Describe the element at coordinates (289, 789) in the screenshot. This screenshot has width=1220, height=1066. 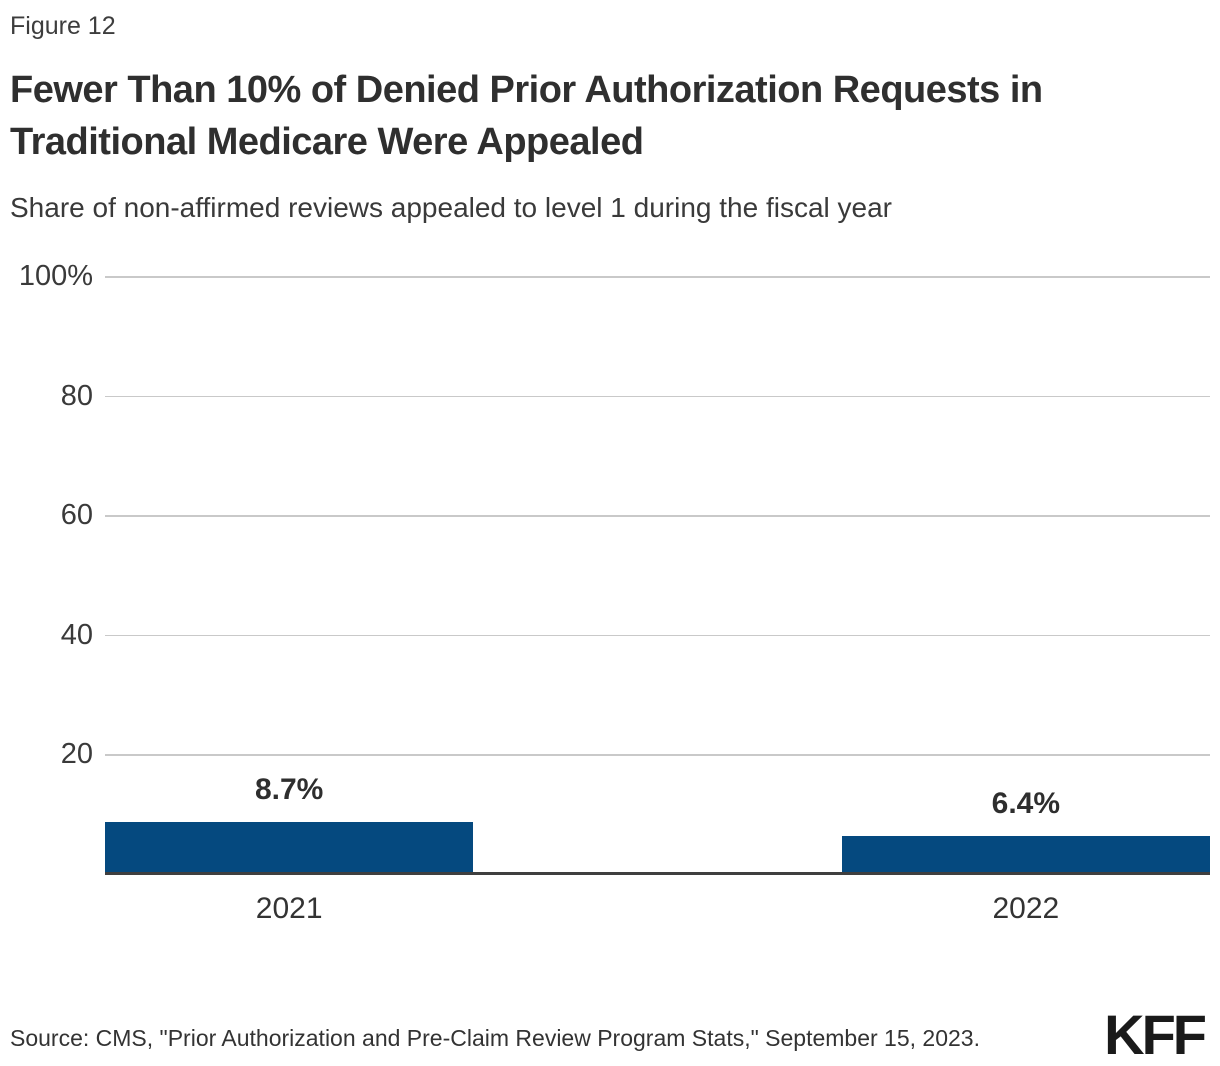
I see `bar-value-label: 8.7%` at that location.